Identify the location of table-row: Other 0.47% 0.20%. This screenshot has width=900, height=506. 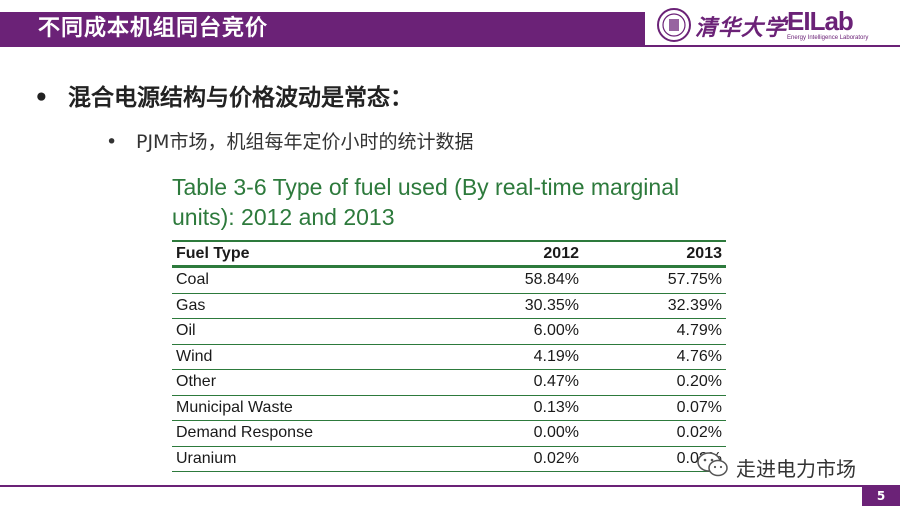
(449, 382).